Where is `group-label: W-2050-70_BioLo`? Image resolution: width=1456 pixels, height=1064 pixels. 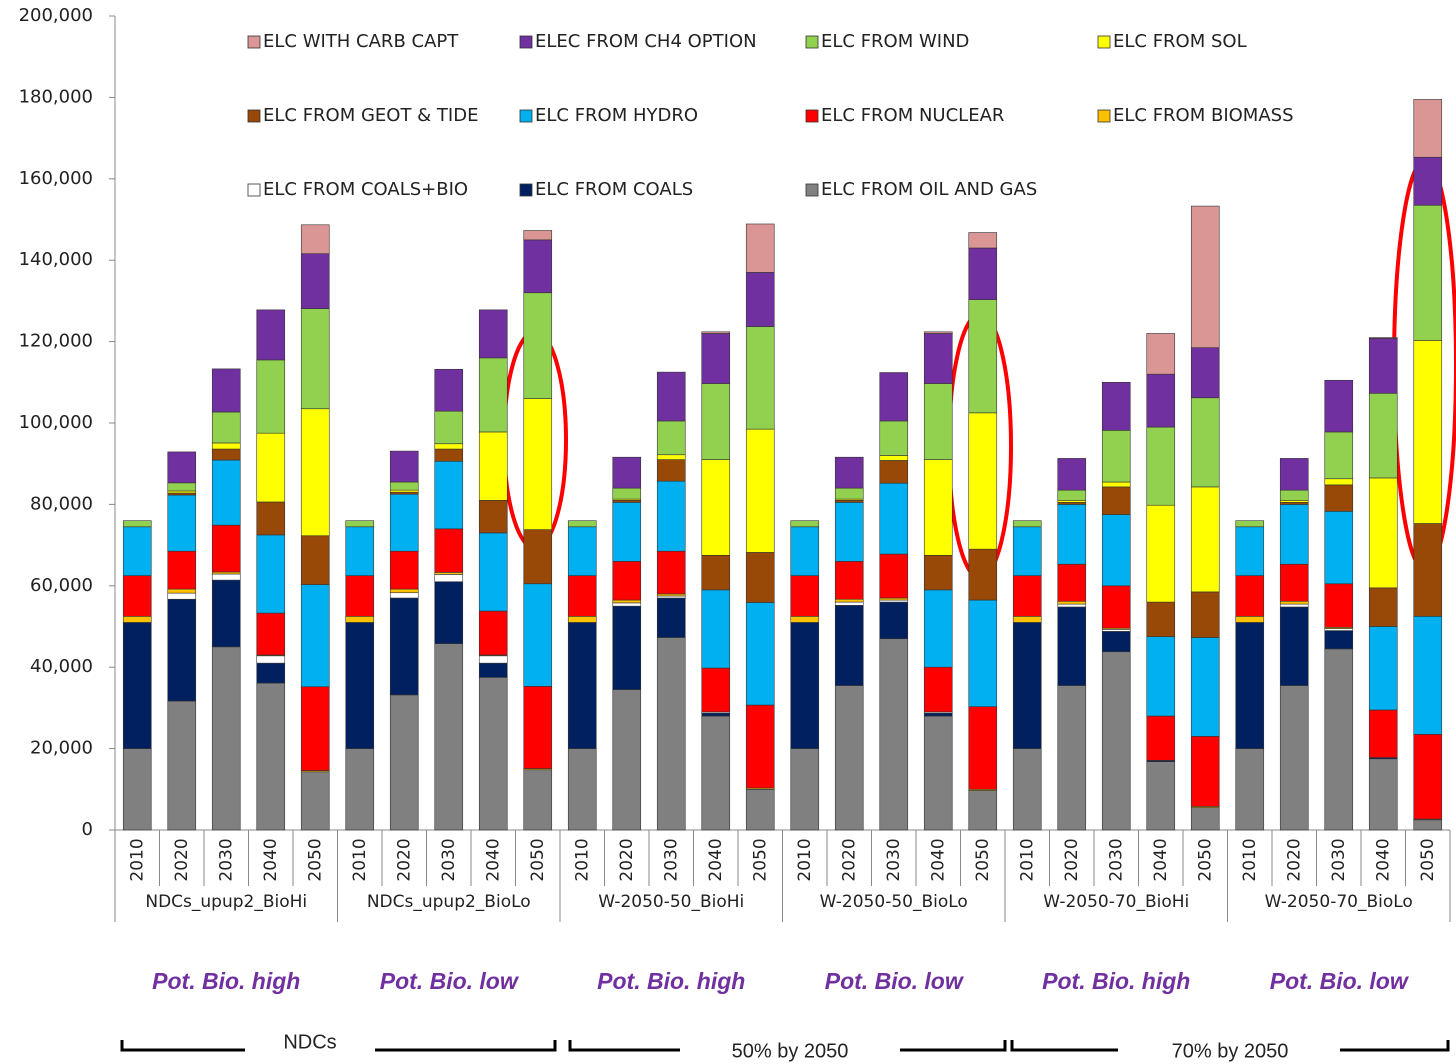 group-label: W-2050-70_BioLo is located at coordinates (1339, 902).